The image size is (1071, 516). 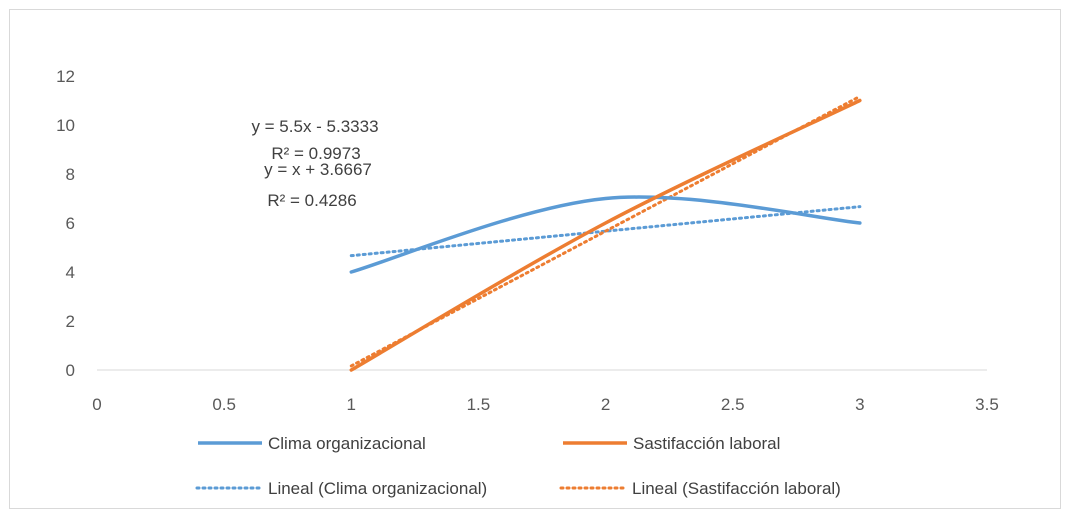 What do you see at coordinates (706, 443) in the screenshot?
I see `legend-label: Sastifacción laboral` at bounding box center [706, 443].